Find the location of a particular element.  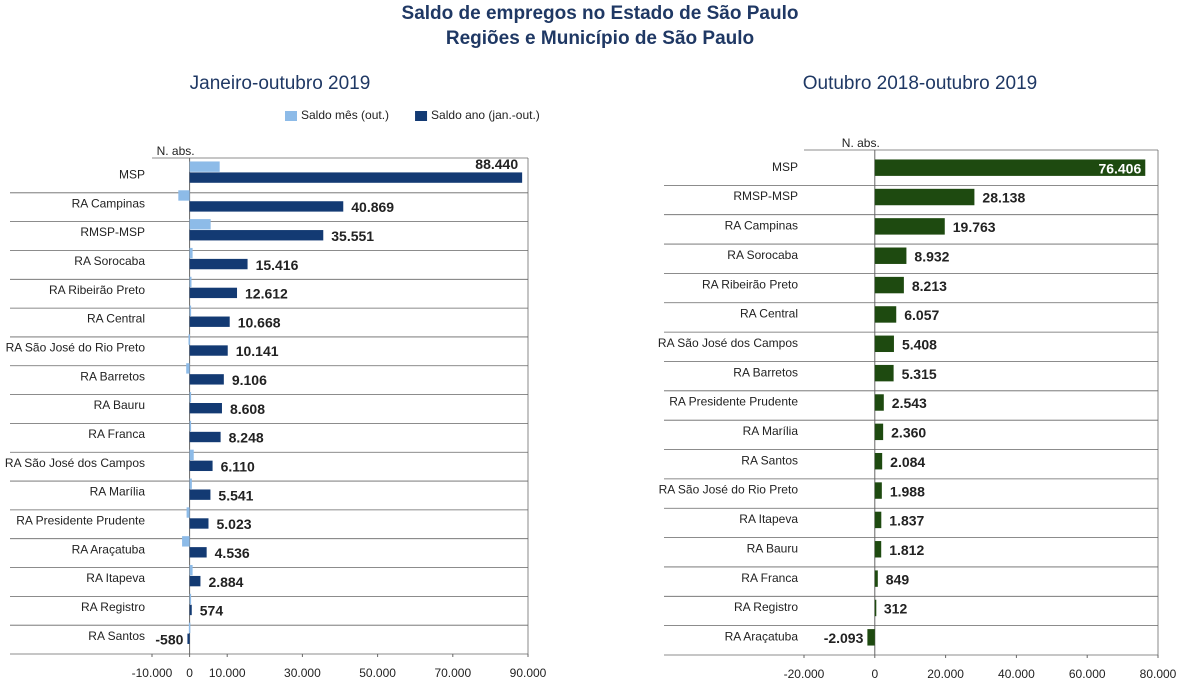

value-label: 2.543 is located at coordinates (909, 403).